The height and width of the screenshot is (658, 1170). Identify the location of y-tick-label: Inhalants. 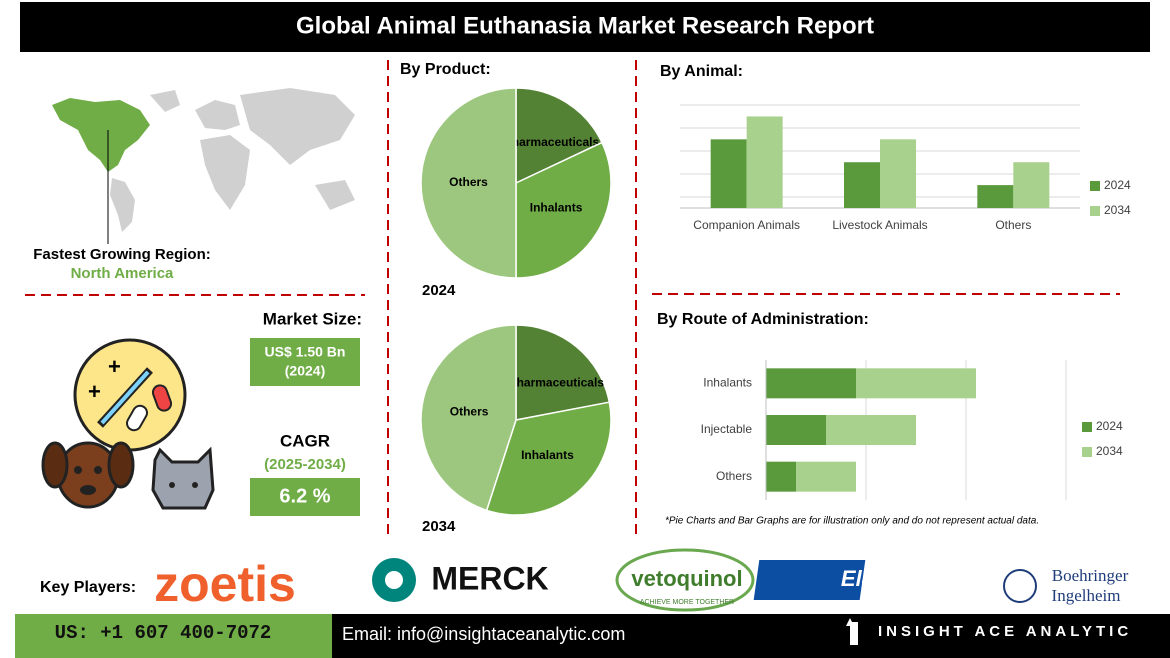
(727, 383).